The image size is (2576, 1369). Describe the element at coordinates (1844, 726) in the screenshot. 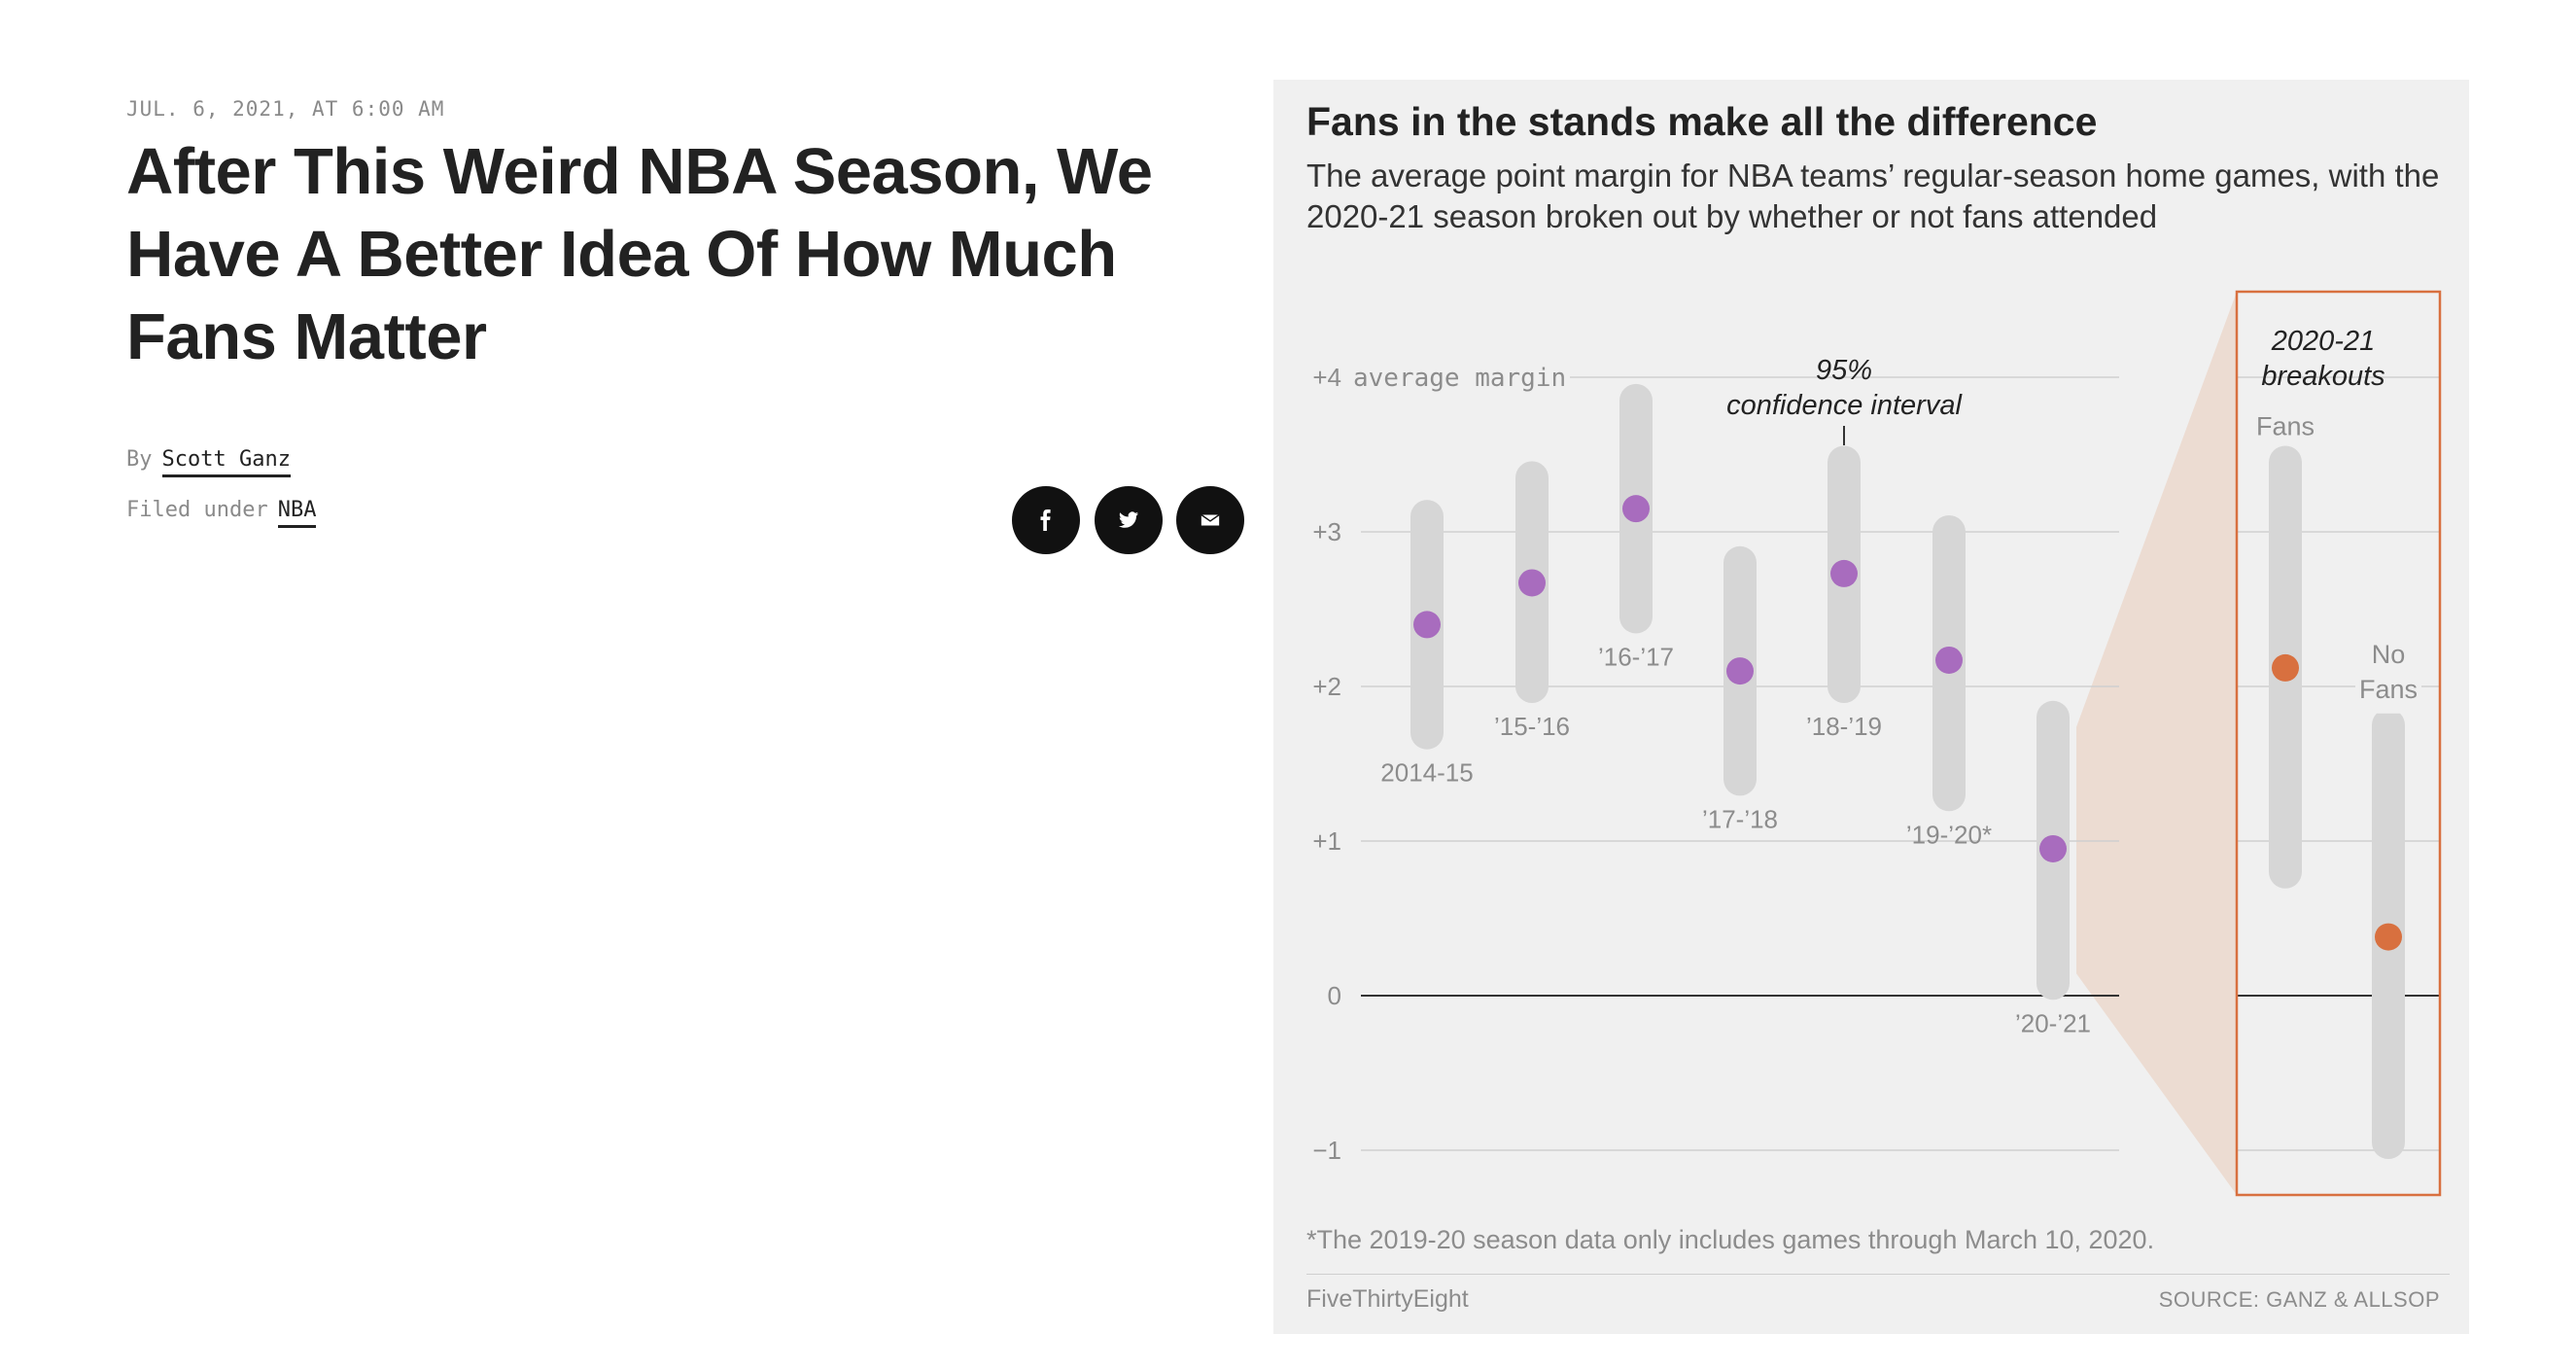

I see `season-label: ’18-’19` at that location.